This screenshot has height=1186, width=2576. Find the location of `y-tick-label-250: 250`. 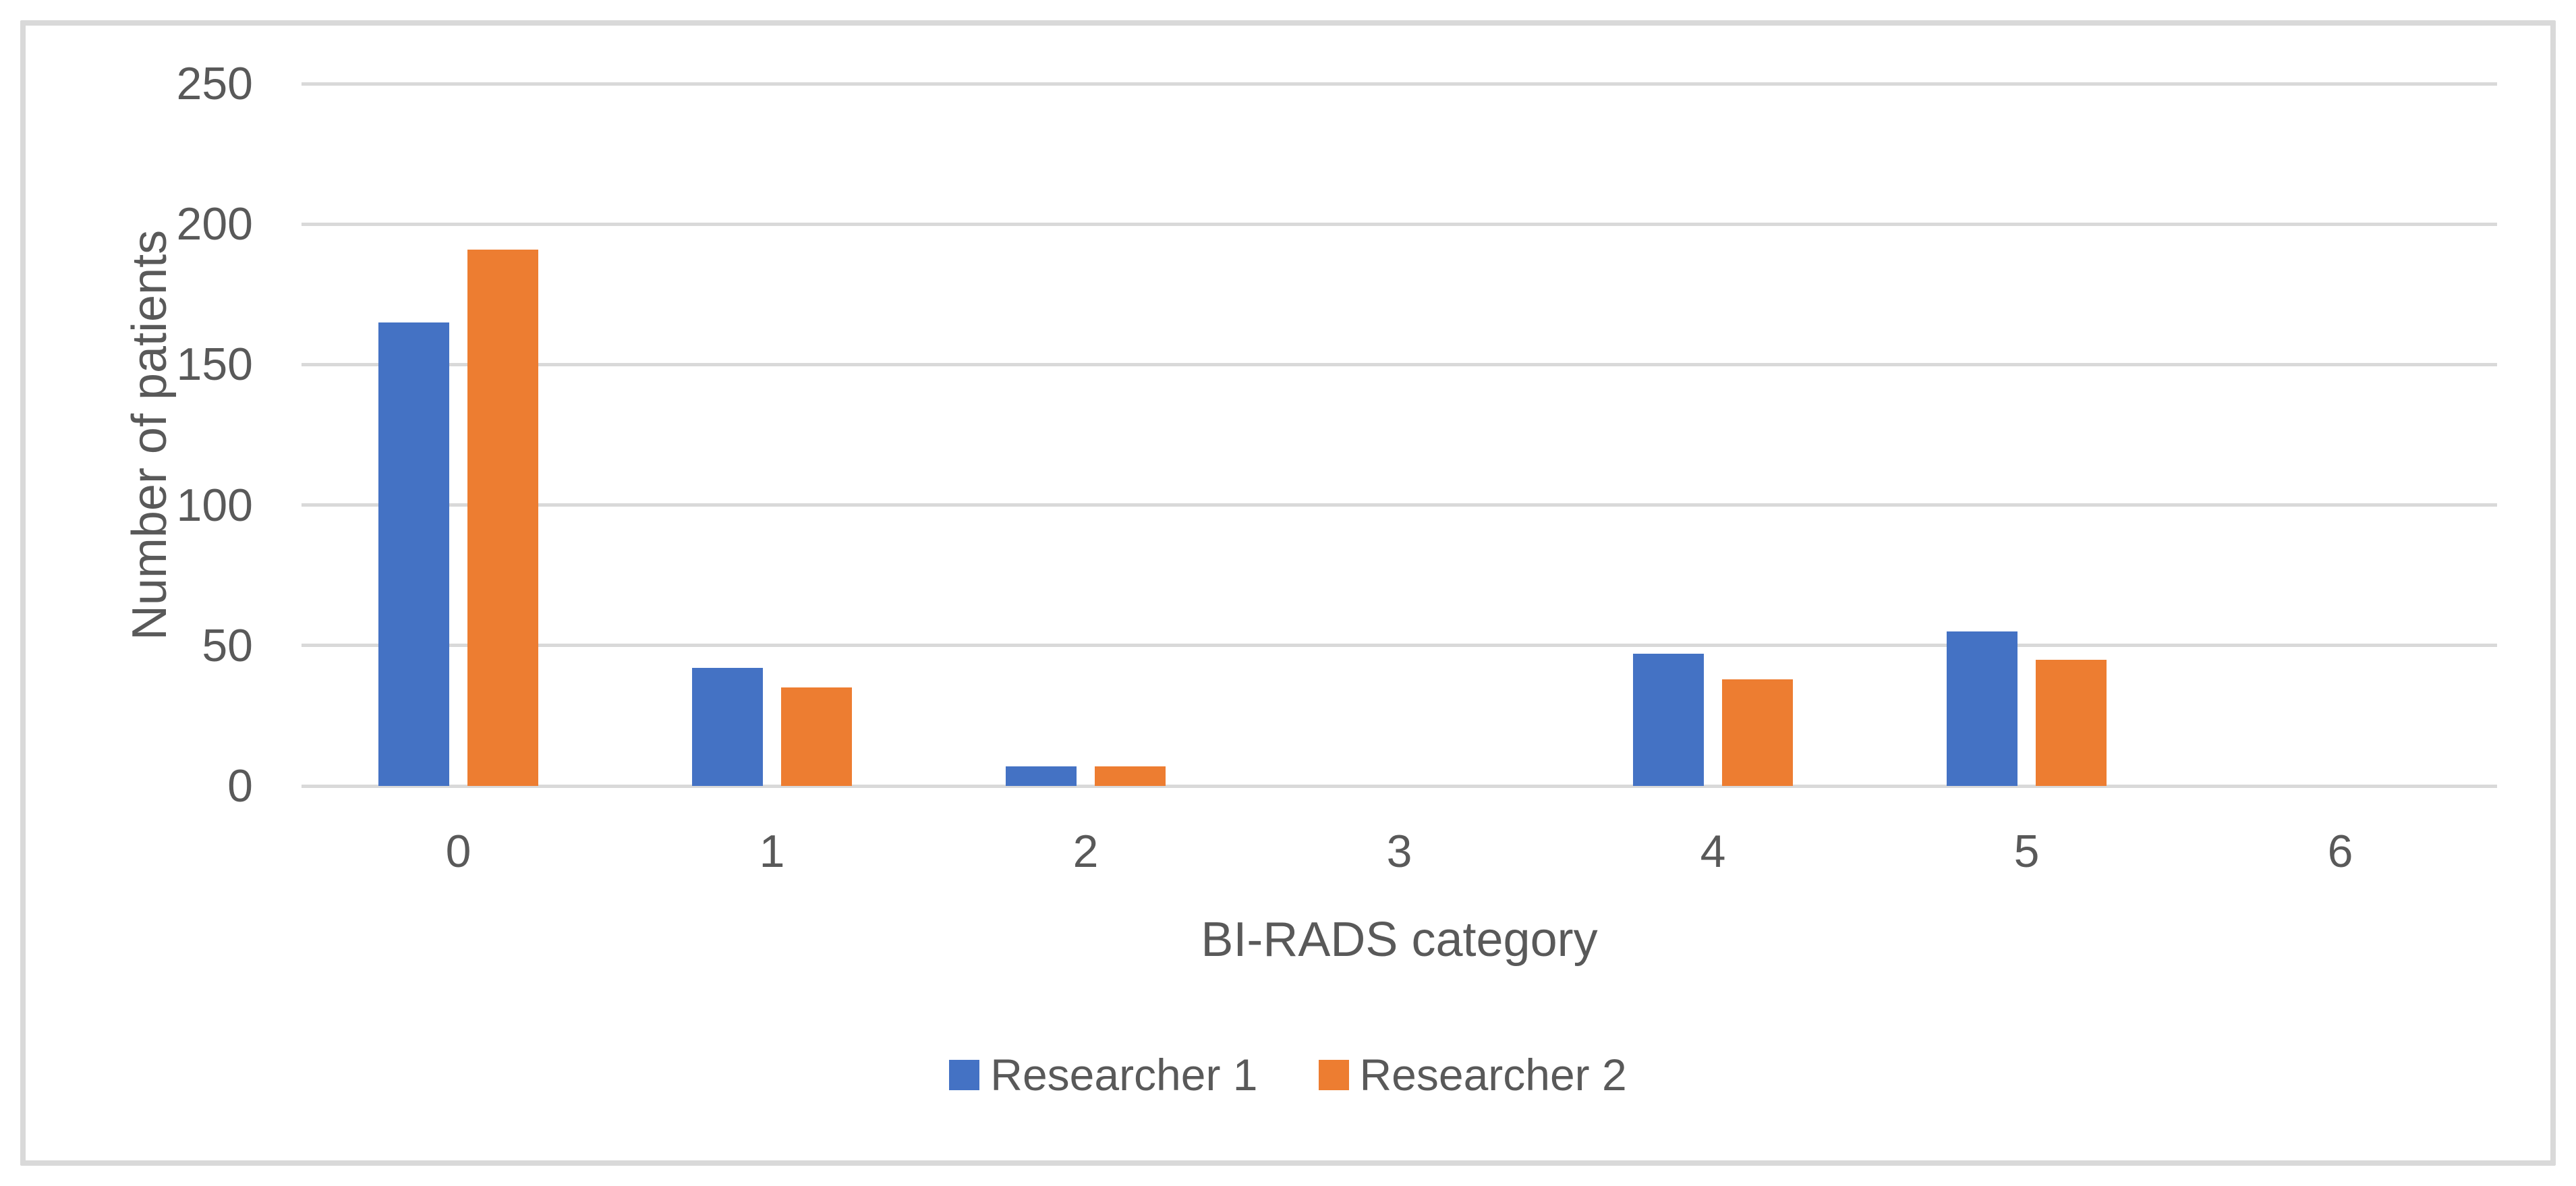

y-tick-label-250: 250 is located at coordinates (214, 83).